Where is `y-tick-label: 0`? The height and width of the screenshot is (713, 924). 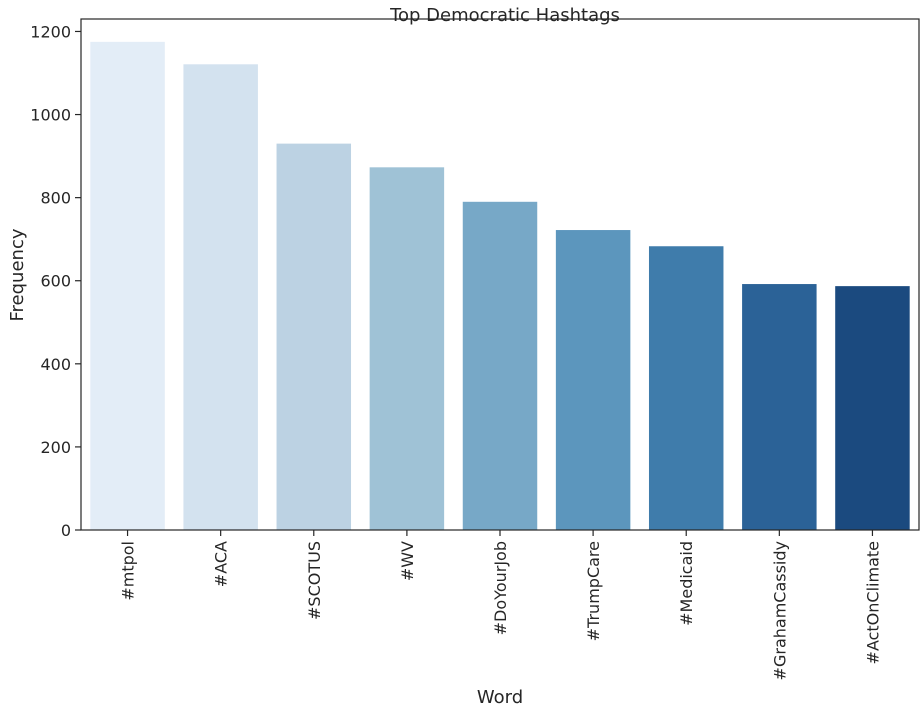 y-tick-label: 0 is located at coordinates (66, 530).